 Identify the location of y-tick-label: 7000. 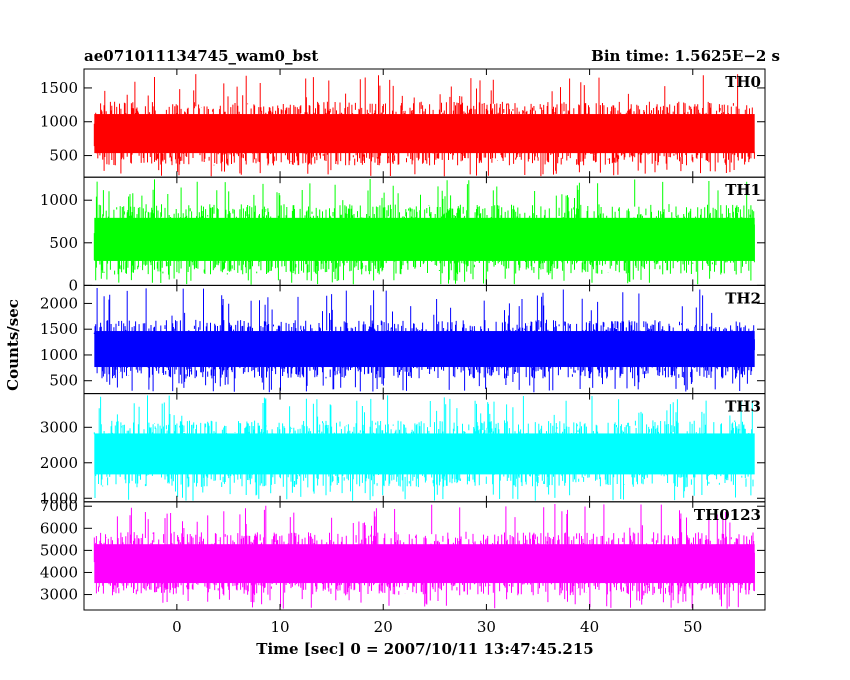
(59, 506).